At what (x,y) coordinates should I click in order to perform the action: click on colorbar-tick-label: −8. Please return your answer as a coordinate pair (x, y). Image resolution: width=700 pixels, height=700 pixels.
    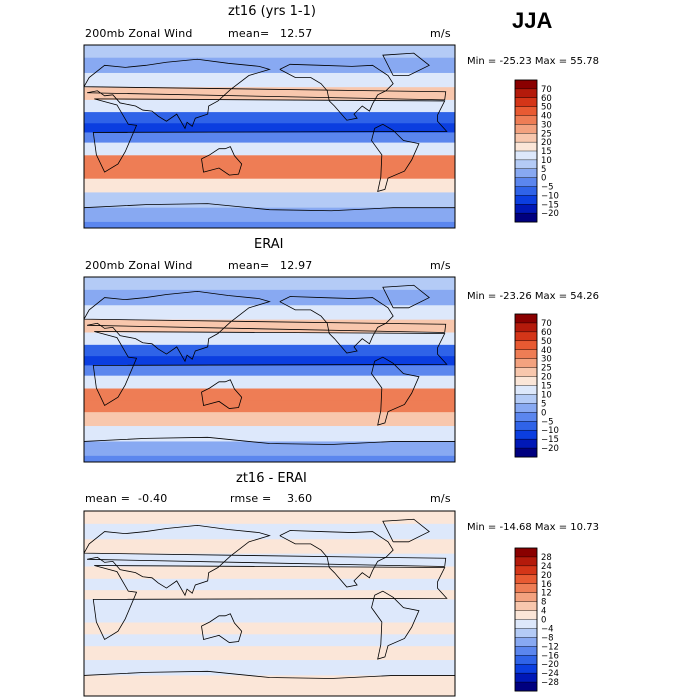
    Looking at the image, I should click on (547, 638).